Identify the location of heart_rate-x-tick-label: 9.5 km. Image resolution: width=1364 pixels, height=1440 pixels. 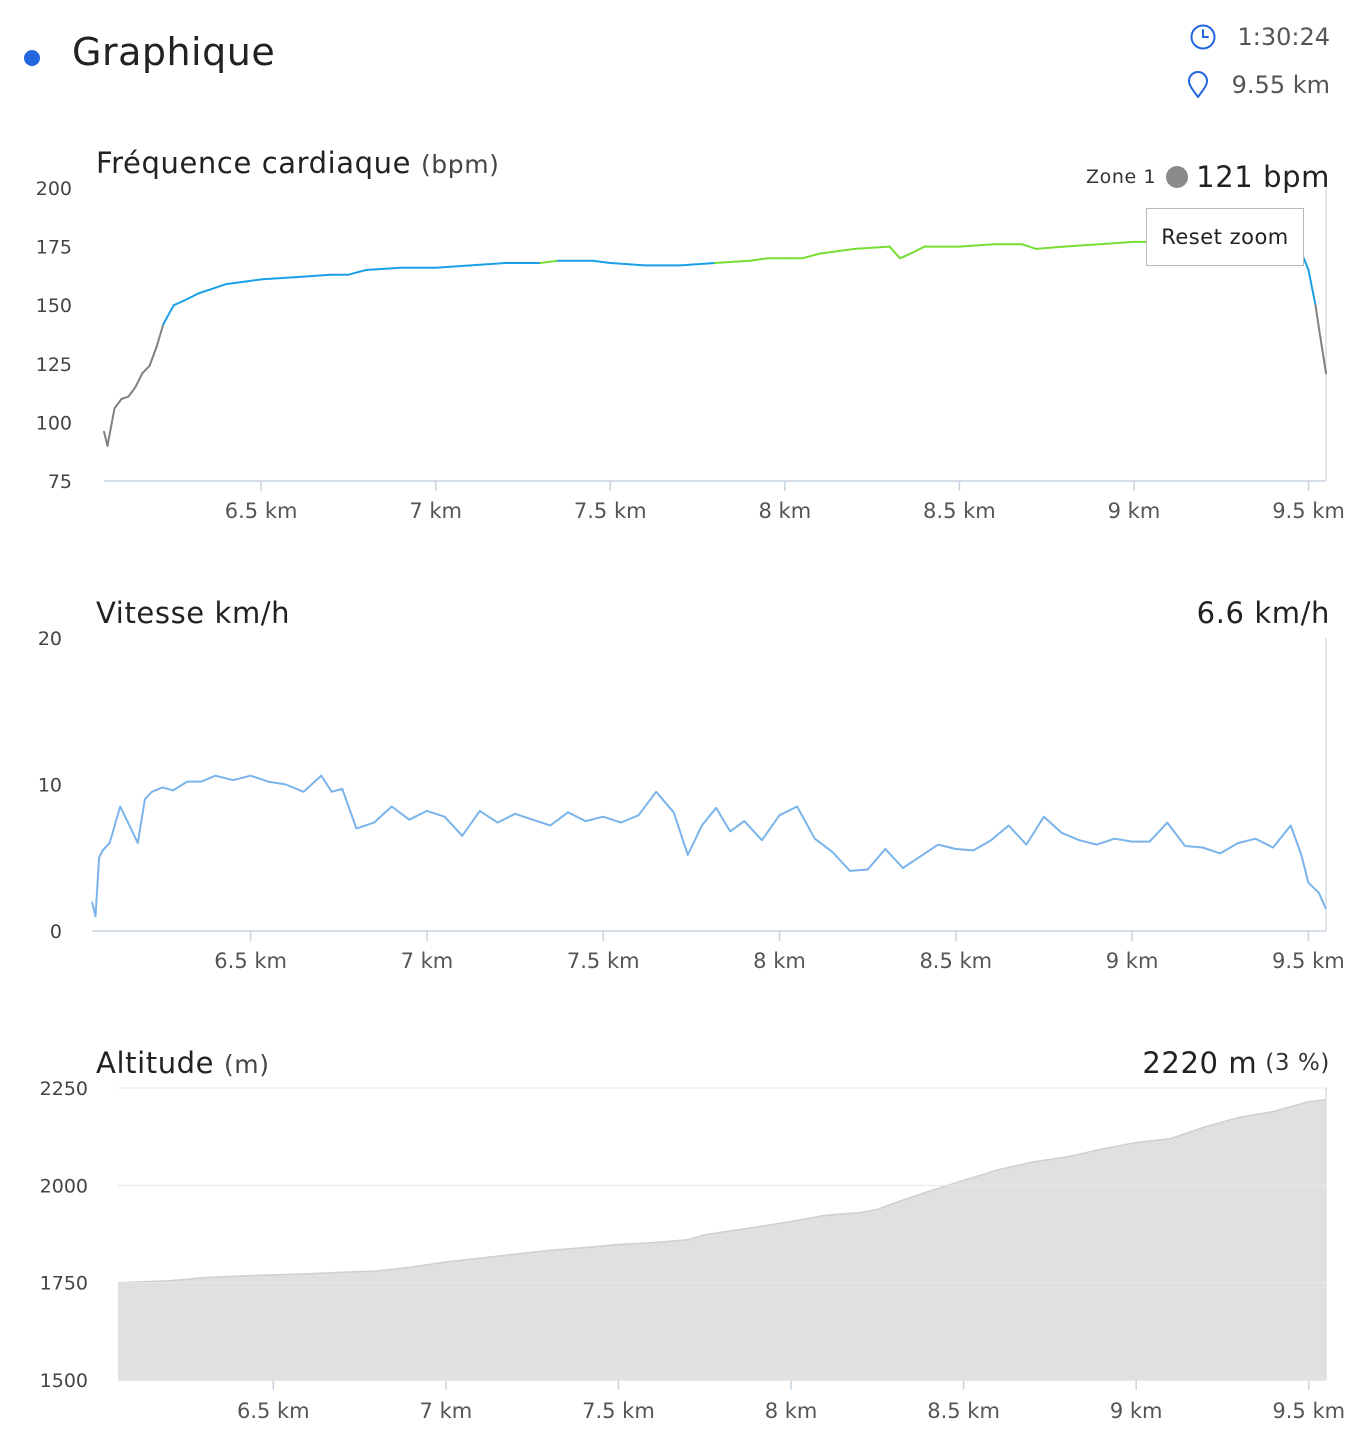
(1308, 511).